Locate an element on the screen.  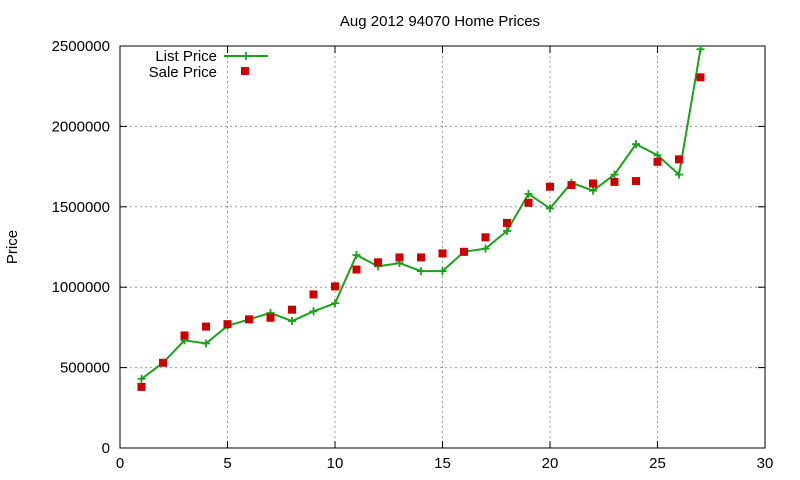
y-tick-label: 0 is located at coordinates (106, 448).